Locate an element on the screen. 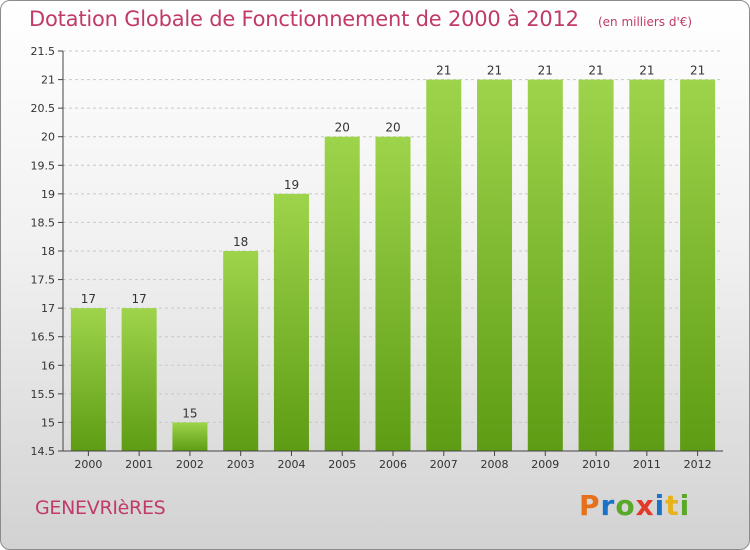  bar-2011 is located at coordinates (647, 265).